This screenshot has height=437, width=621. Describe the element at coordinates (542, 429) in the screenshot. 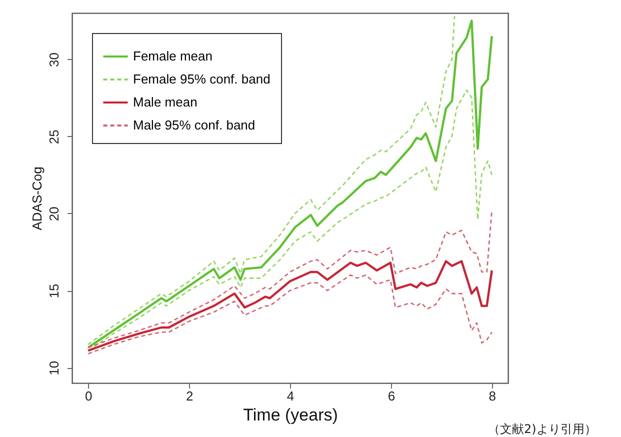

I see `text: （文献2)より引用）` at that location.